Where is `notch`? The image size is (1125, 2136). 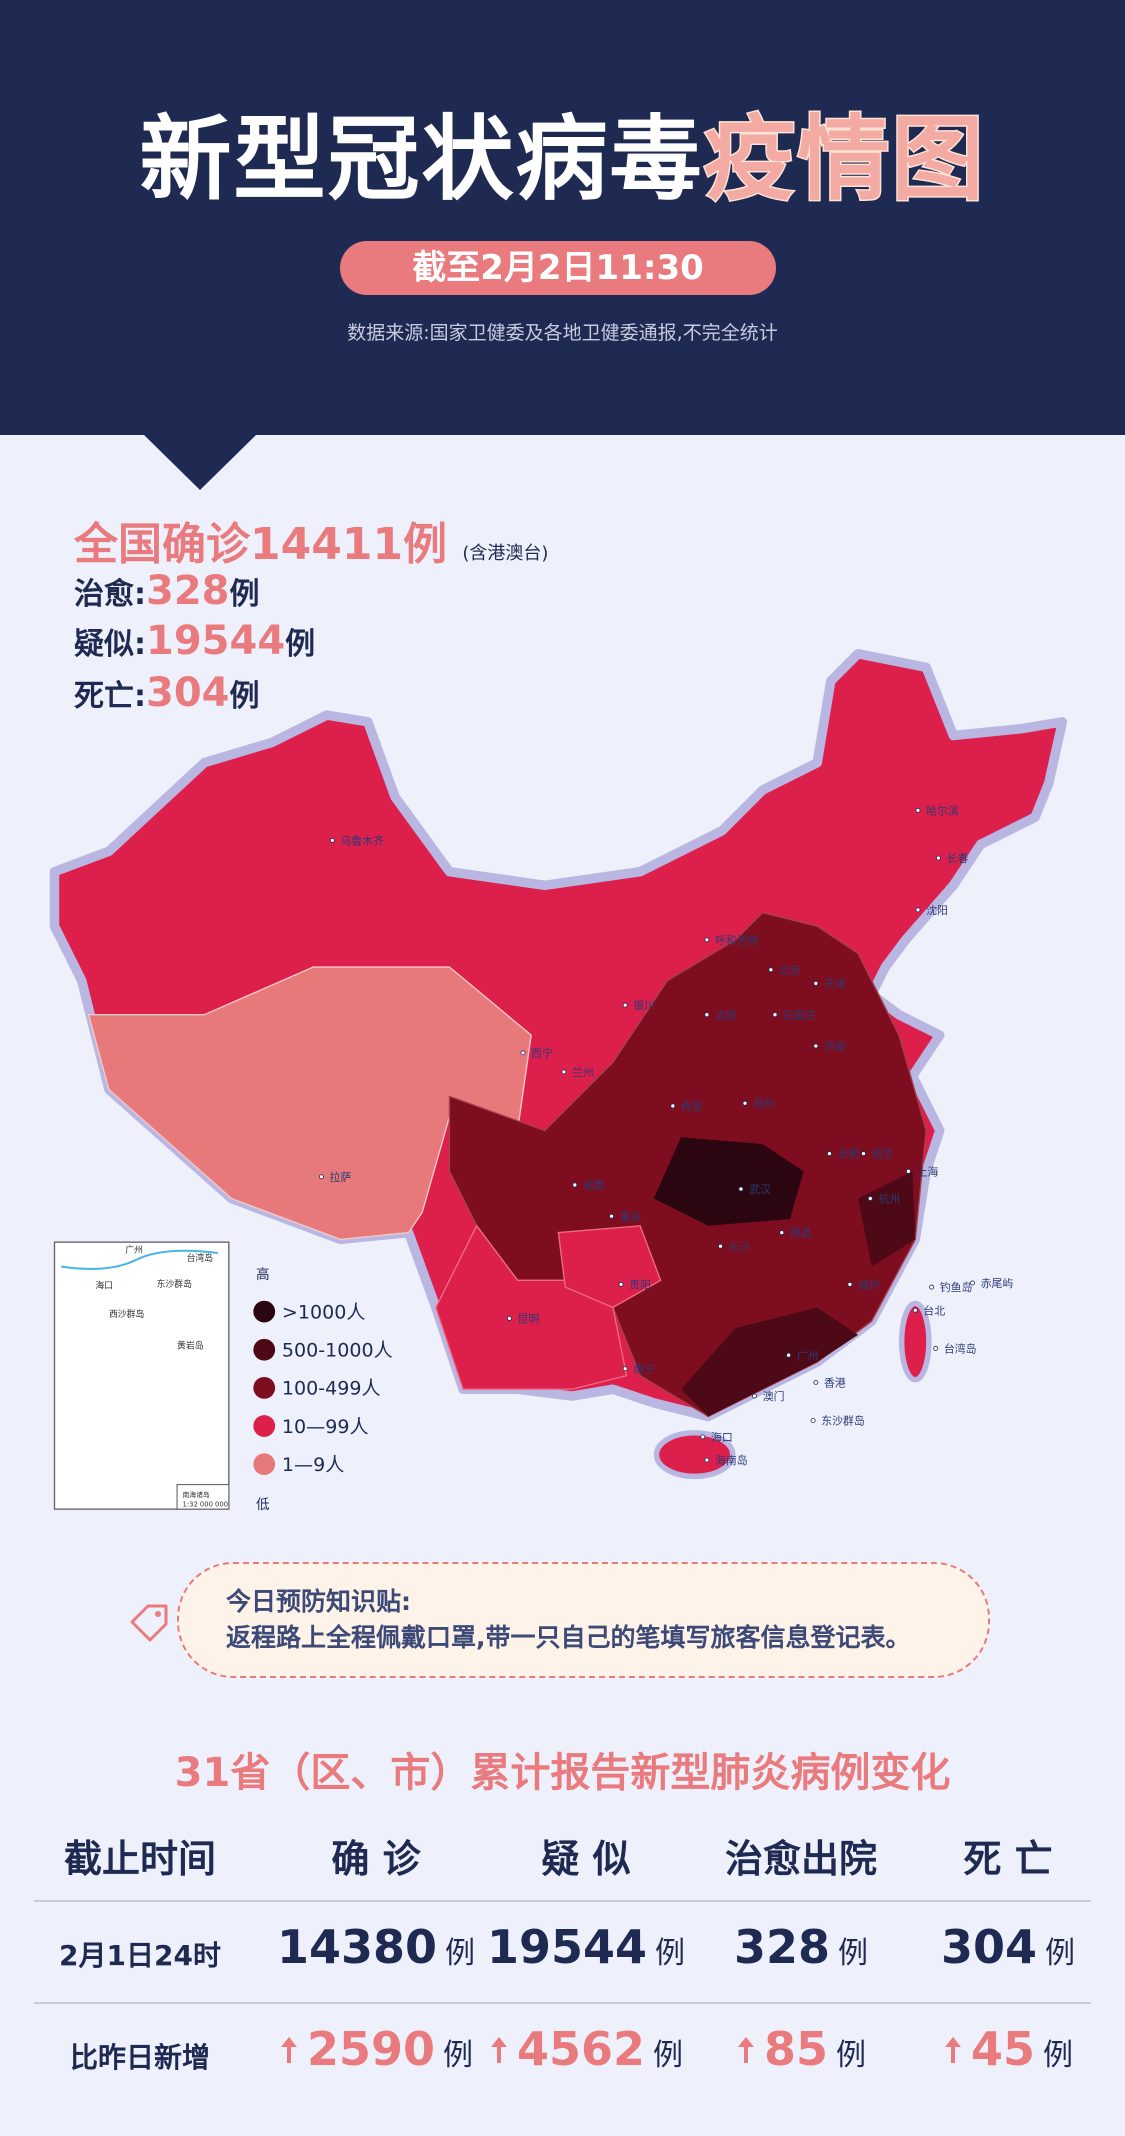
notch is located at coordinates (200, 462).